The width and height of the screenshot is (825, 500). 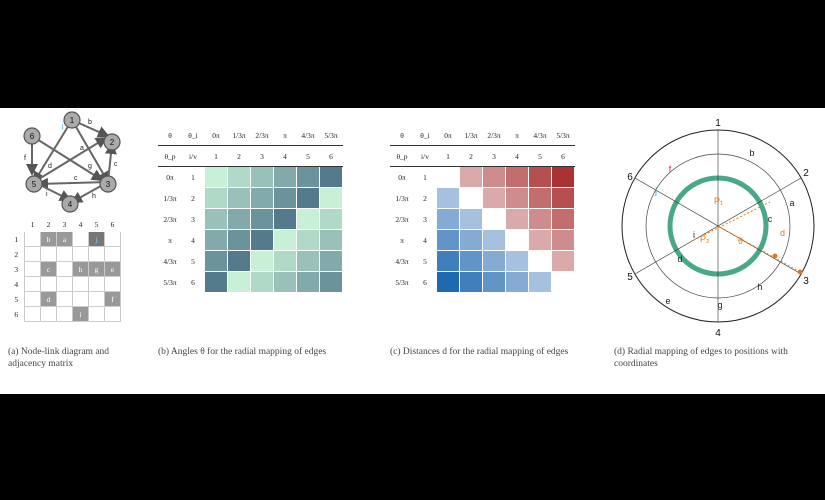 What do you see at coordinates (402, 240) in the screenshot?
I see `row-label: π` at bounding box center [402, 240].